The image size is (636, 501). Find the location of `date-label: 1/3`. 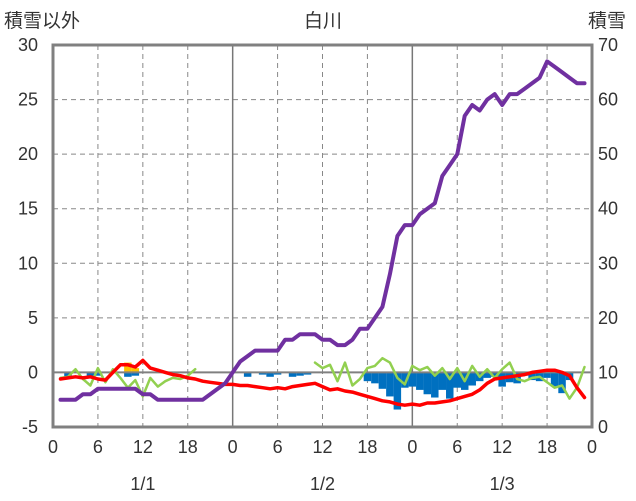

date-label: 1/3 is located at coordinates (502, 484).